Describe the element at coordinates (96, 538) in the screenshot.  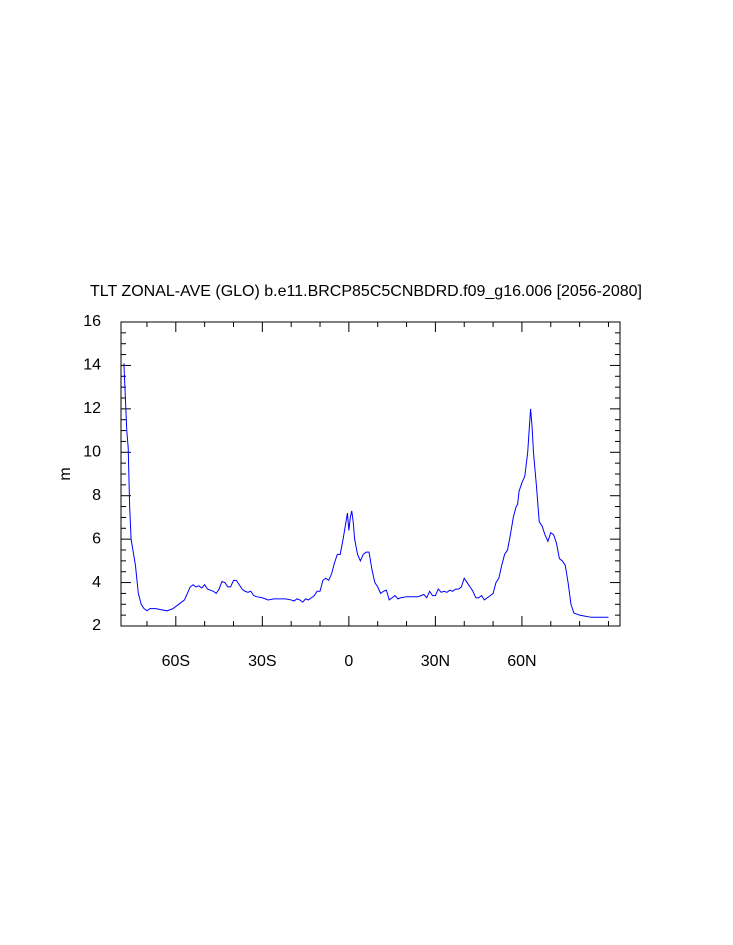
I see `y-tick-label: 6` at that location.